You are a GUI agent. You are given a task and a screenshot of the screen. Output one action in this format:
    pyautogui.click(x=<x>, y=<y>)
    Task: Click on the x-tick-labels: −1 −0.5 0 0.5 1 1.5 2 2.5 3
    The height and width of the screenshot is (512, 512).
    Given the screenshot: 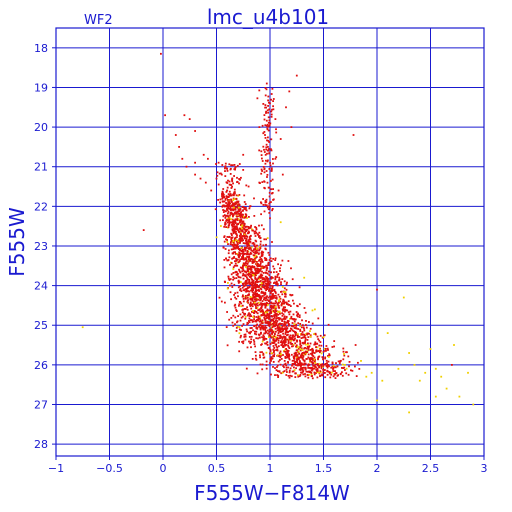 What is the action you would take?
    pyautogui.click(x=268, y=468)
    